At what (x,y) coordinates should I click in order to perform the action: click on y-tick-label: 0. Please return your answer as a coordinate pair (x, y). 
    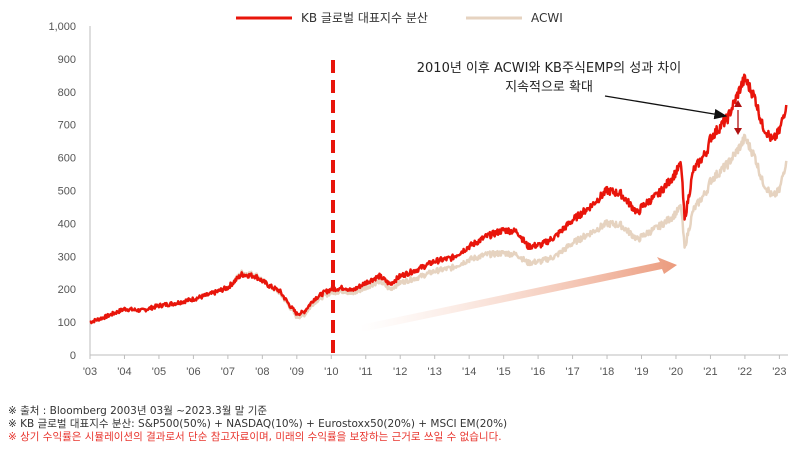
    Looking at the image, I should click on (73, 356).